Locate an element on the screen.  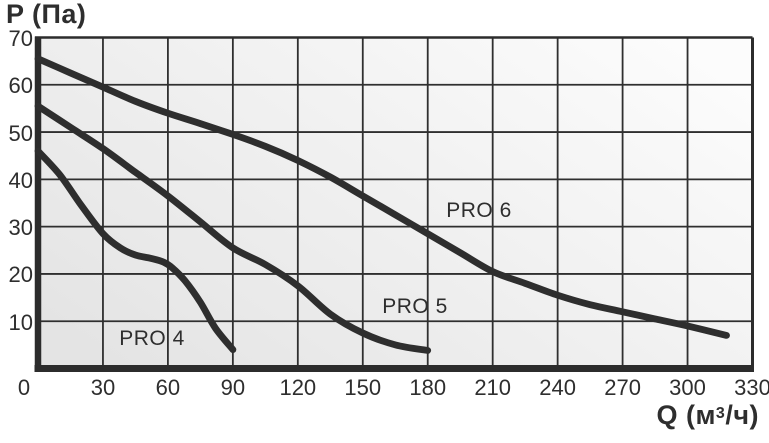
x-axis-title-superscript: 3 is located at coordinates (720, 413).